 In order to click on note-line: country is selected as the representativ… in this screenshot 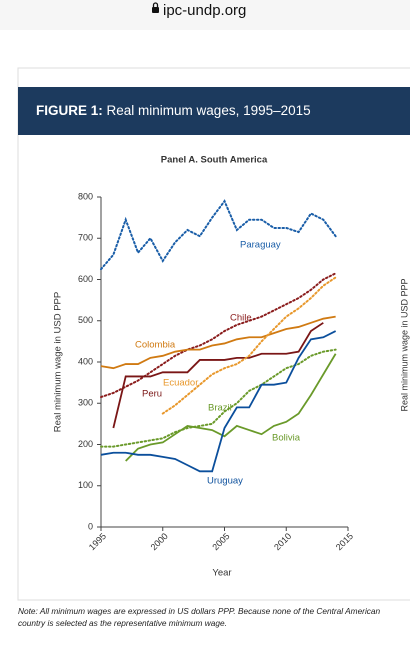, I will do `click(122, 623)`.